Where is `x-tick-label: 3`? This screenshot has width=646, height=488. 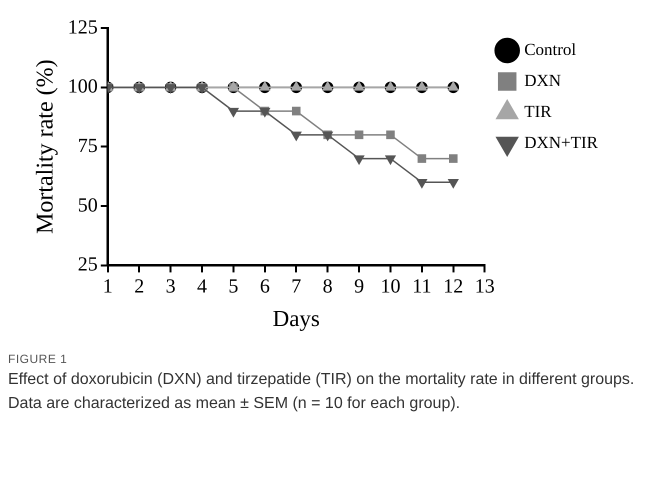 x-tick-label: 3 is located at coordinates (171, 287).